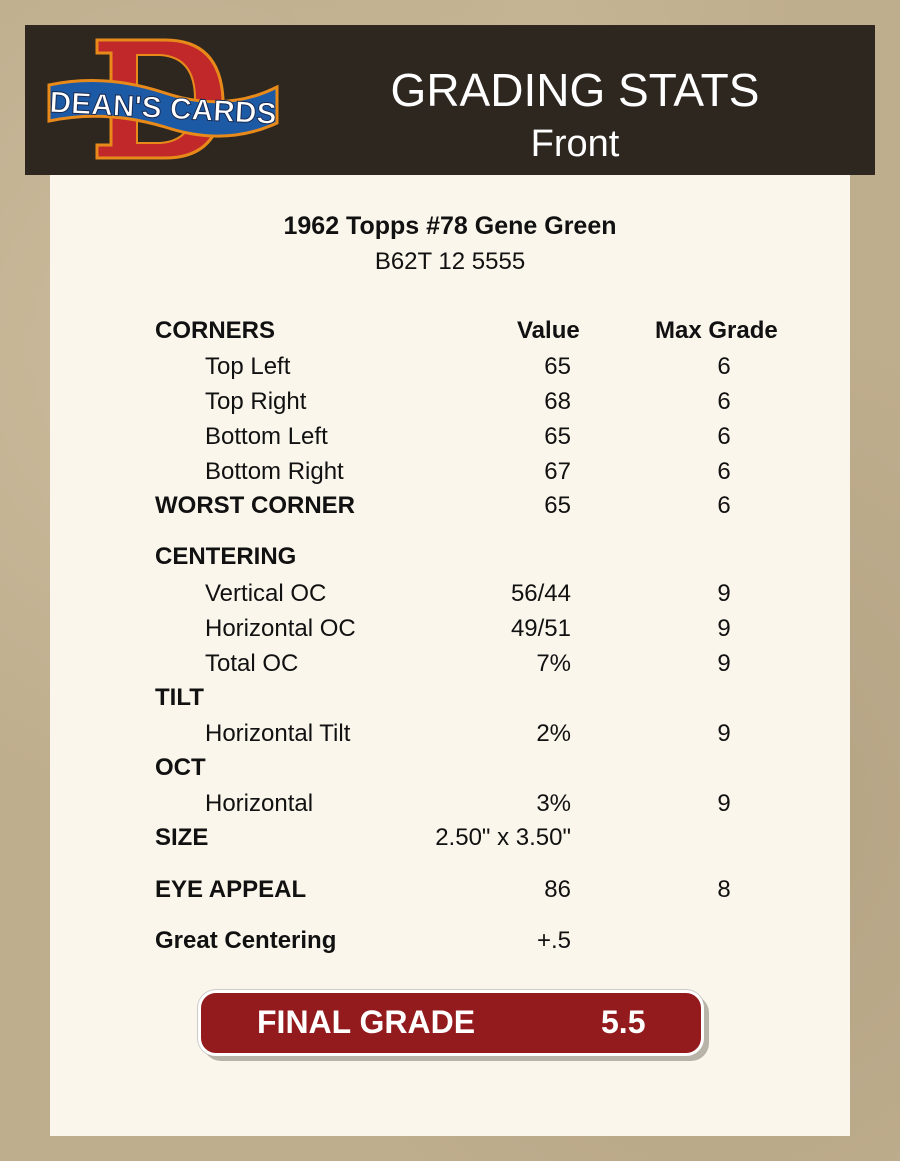  Describe the element at coordinates (575, 90) in the screenshot. I see `page-title: GRADING STATS` at that location.